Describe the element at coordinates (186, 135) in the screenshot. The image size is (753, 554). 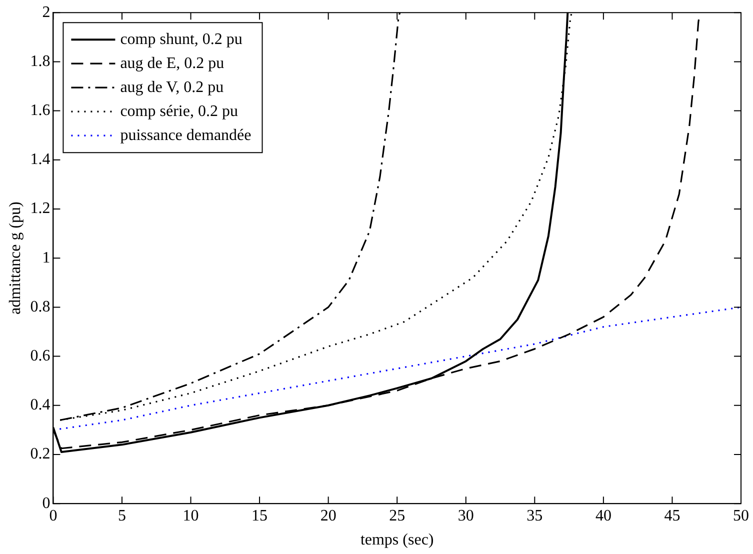
I see `legend-label: puissance demandée` at that location.